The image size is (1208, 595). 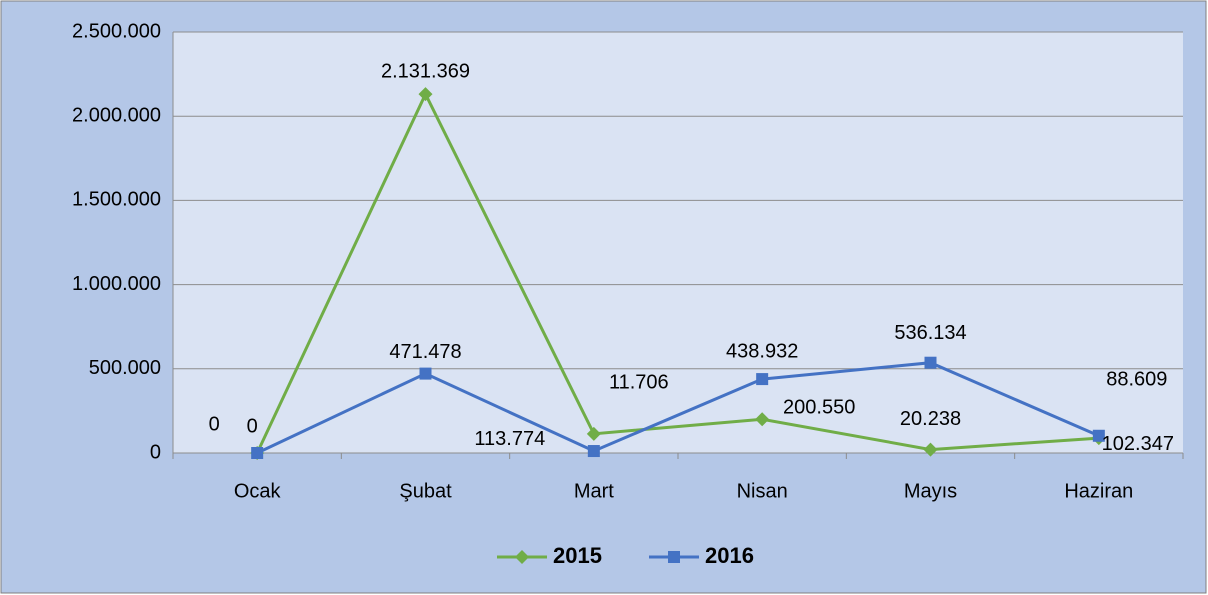 What do you see at coordinates (1138, 444) in the screenshot?
I see `data-label: 102.347` at bounding box center [1138, 444].